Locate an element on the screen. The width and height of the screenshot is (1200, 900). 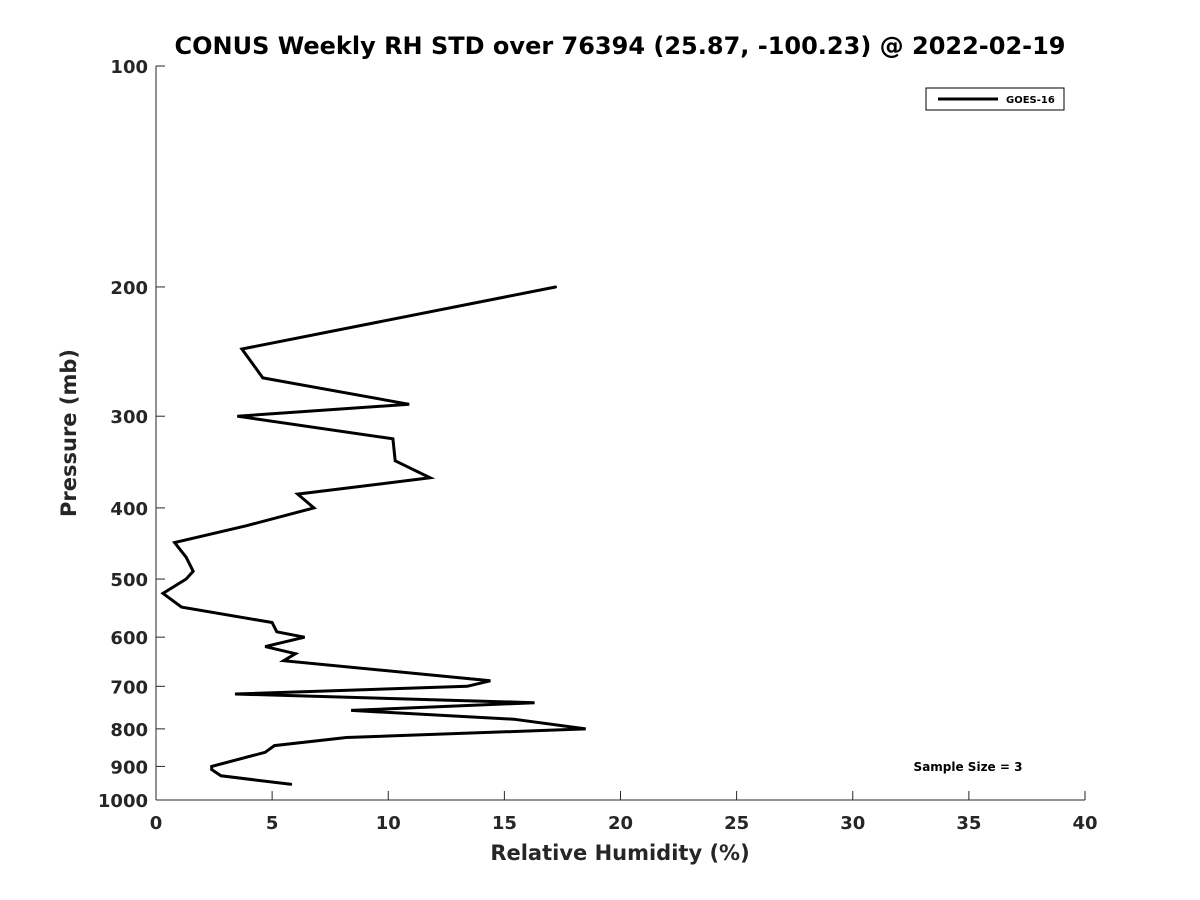
x-tick-label: 0 is located at coordinates (156, 823).